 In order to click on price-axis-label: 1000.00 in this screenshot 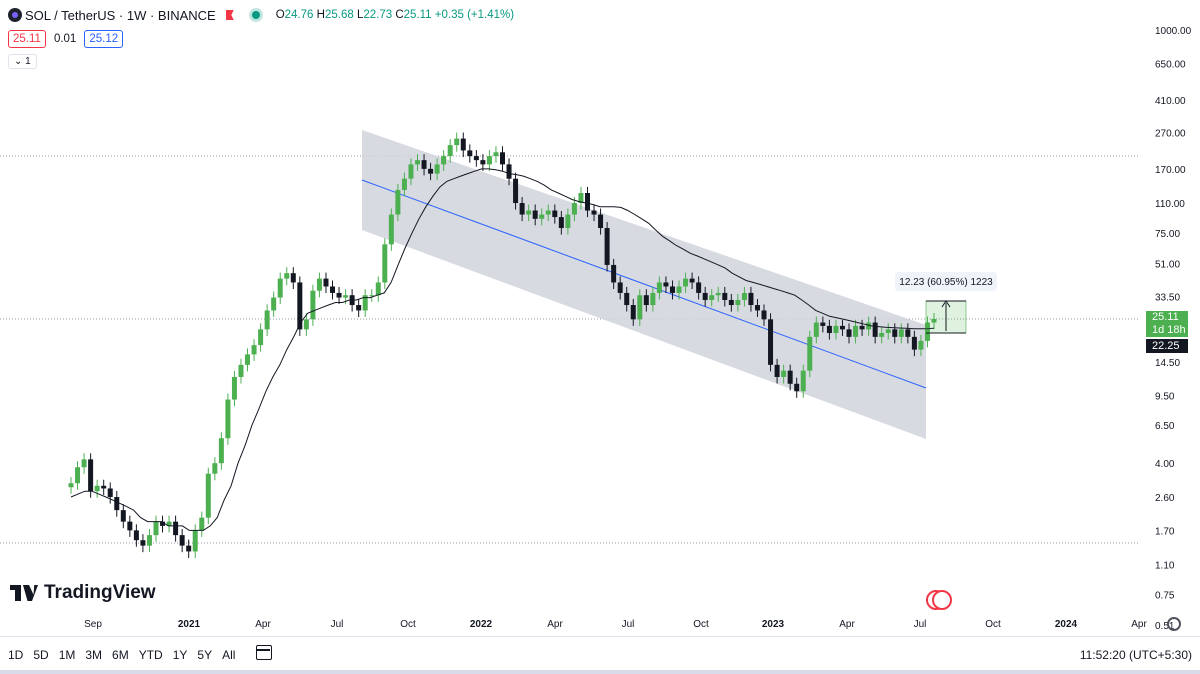, I will do `click(1173, 31)`.